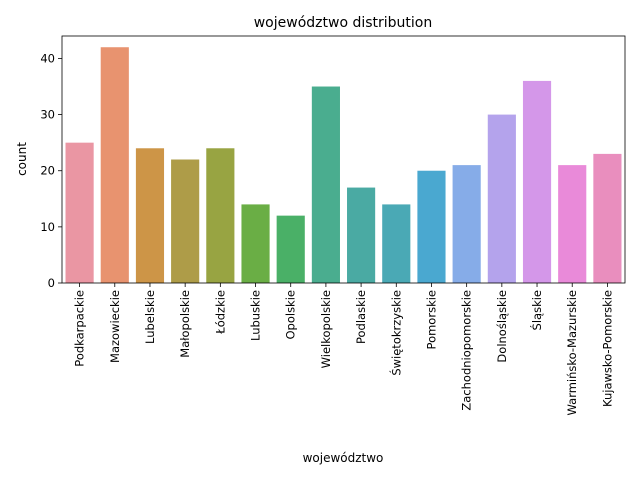 This screenshot has height=480, width=640. What do you see at coordinates (47, 171) in the screenshot?
I see `y-tick-label-2: 20` at bounding box center [47, 171].